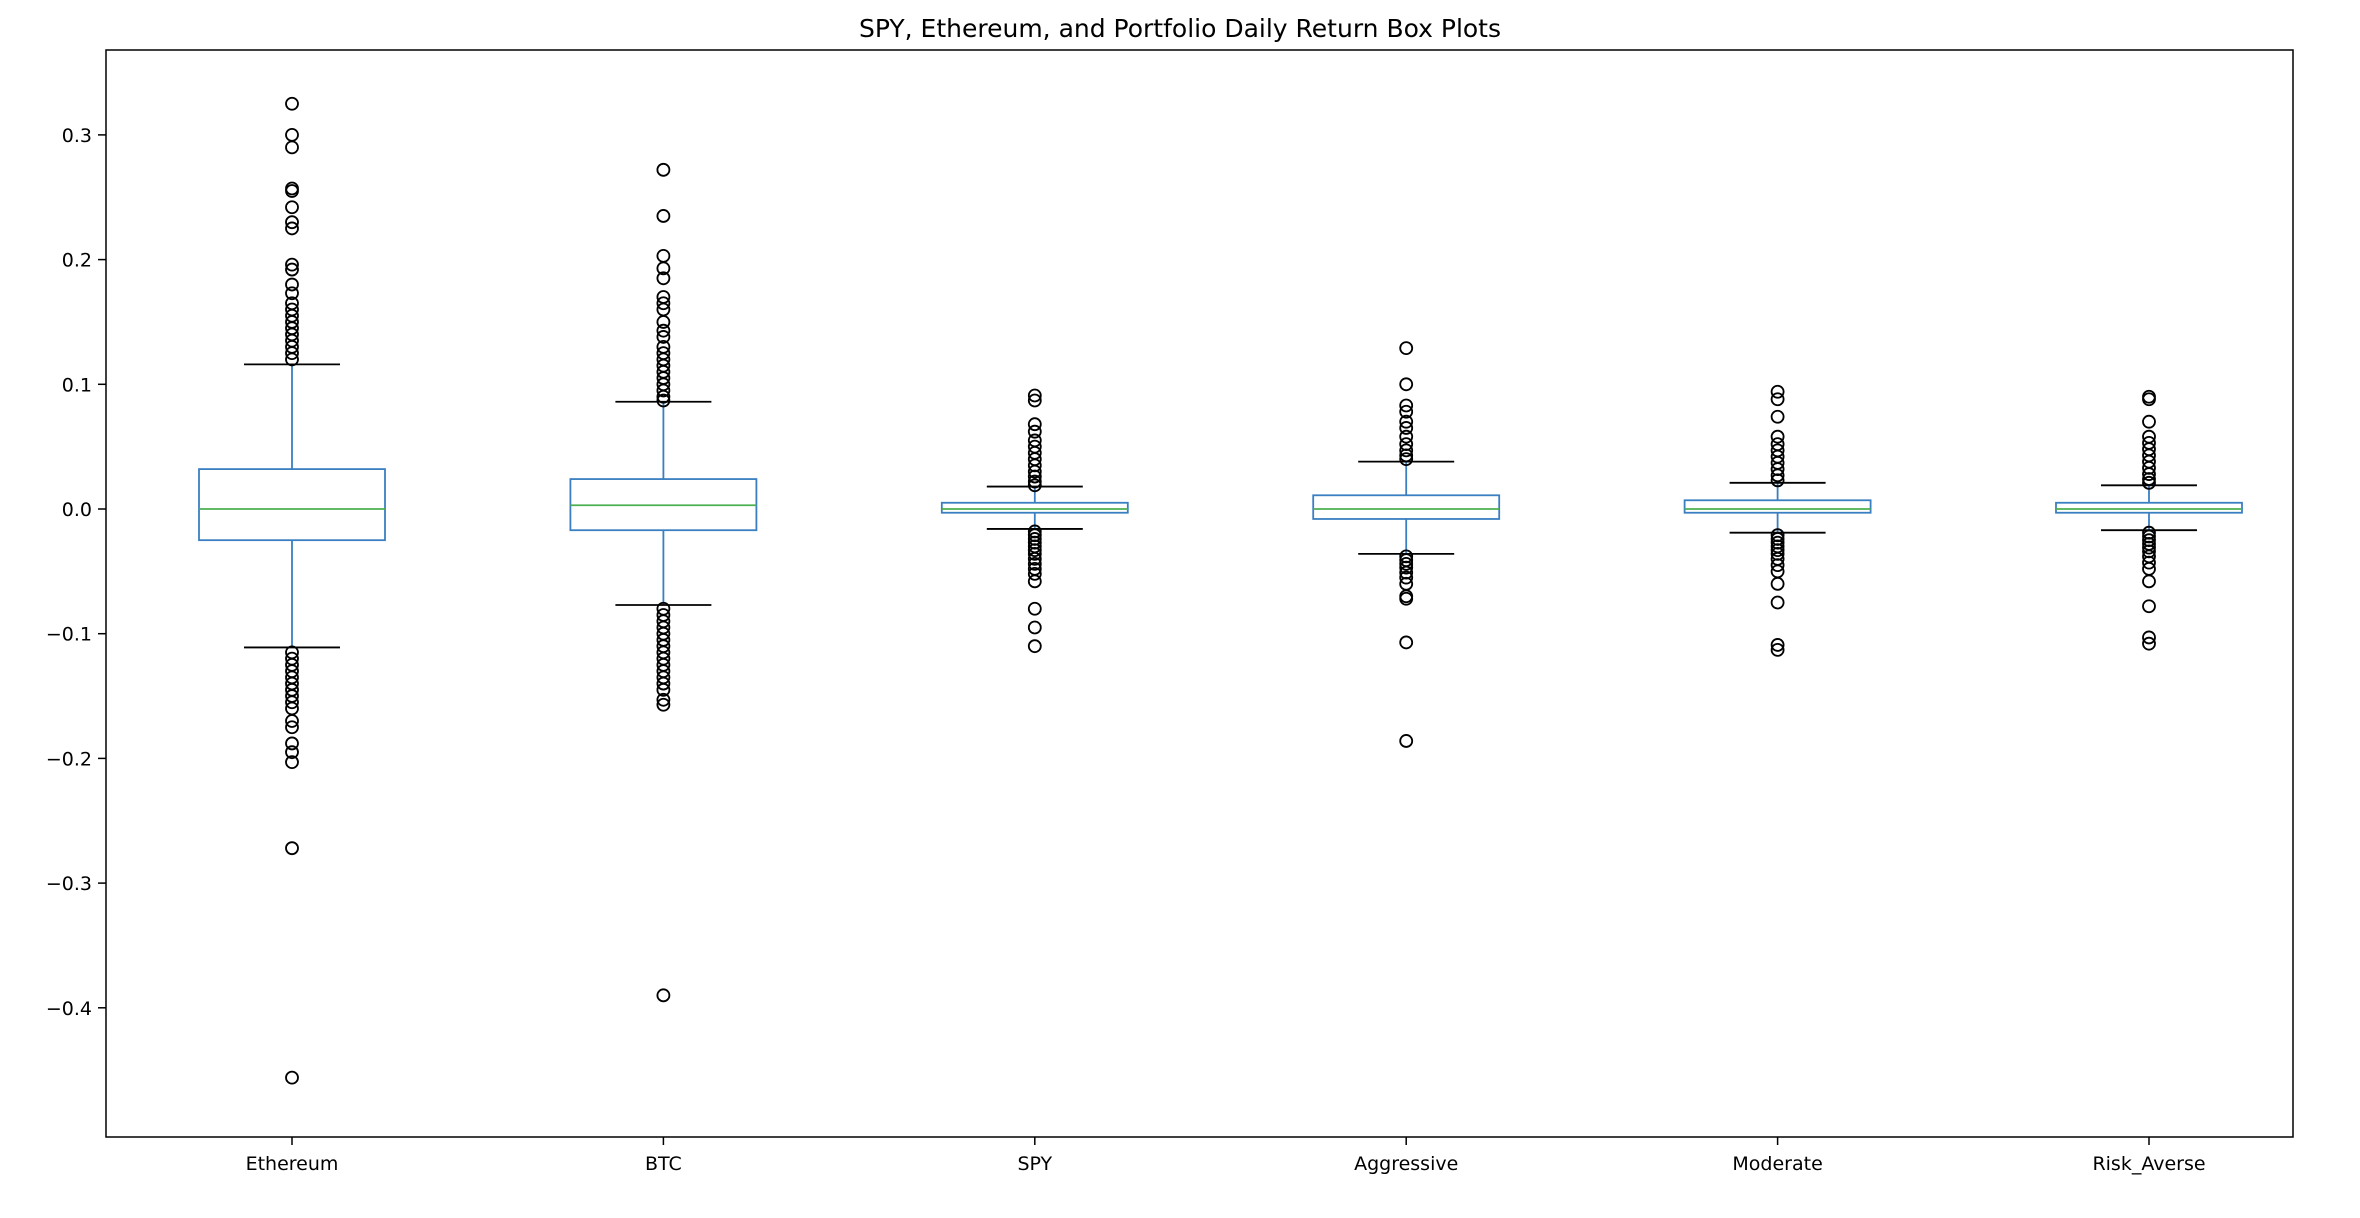 This screenshot has width=2360, height=1218. Describe the element at coordinates (1777, 520) in the screenshot. I see `box-moderate` at that location.